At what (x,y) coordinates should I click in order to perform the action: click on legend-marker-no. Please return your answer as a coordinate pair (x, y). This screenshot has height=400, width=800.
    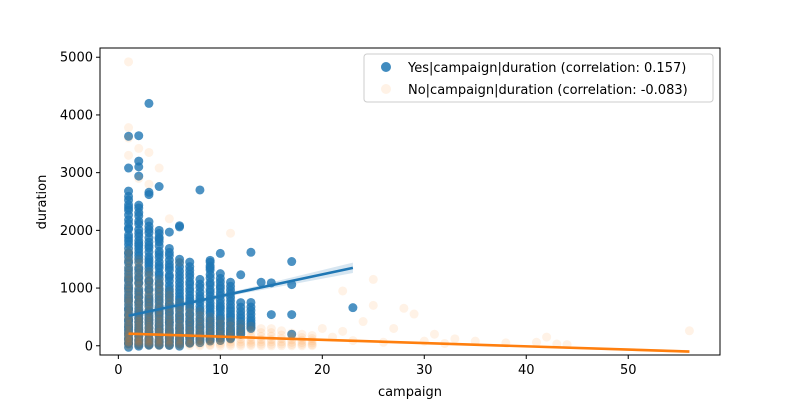
    Looking at the image, I should click on (386, 89).